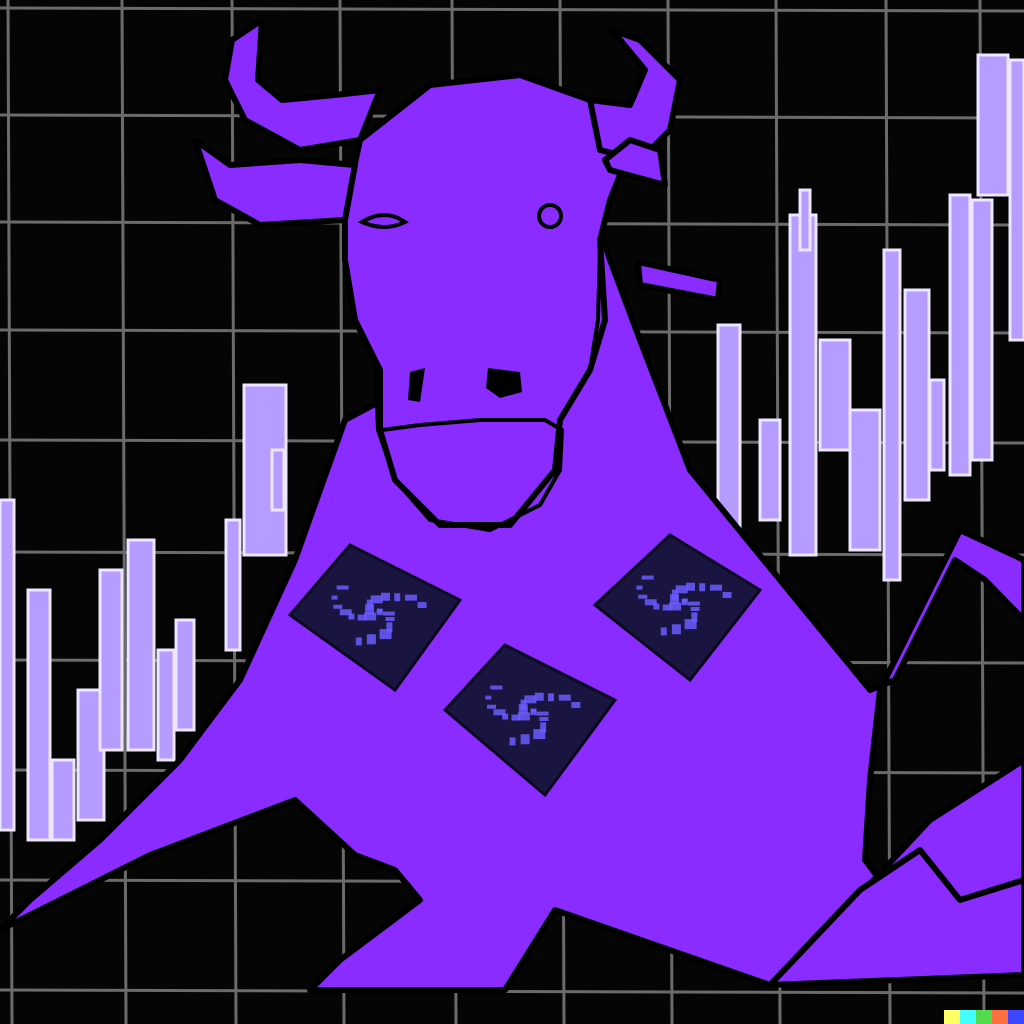  I want to click on bull-left-horn, so click(302, 85).